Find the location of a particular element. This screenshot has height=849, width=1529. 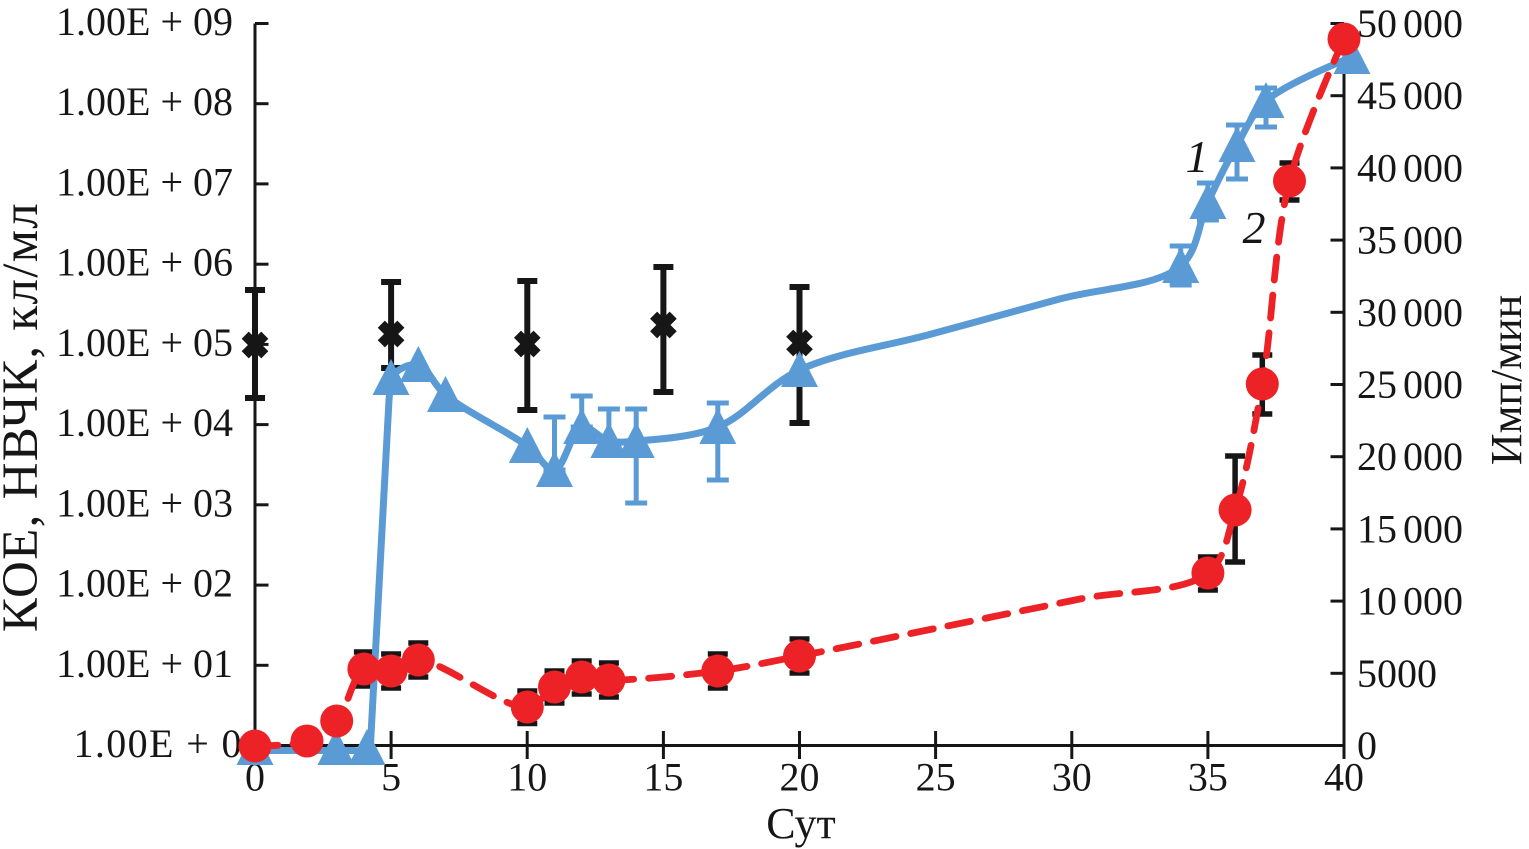

svg-text: Имп/мин is located at coordinates (1505, 380).